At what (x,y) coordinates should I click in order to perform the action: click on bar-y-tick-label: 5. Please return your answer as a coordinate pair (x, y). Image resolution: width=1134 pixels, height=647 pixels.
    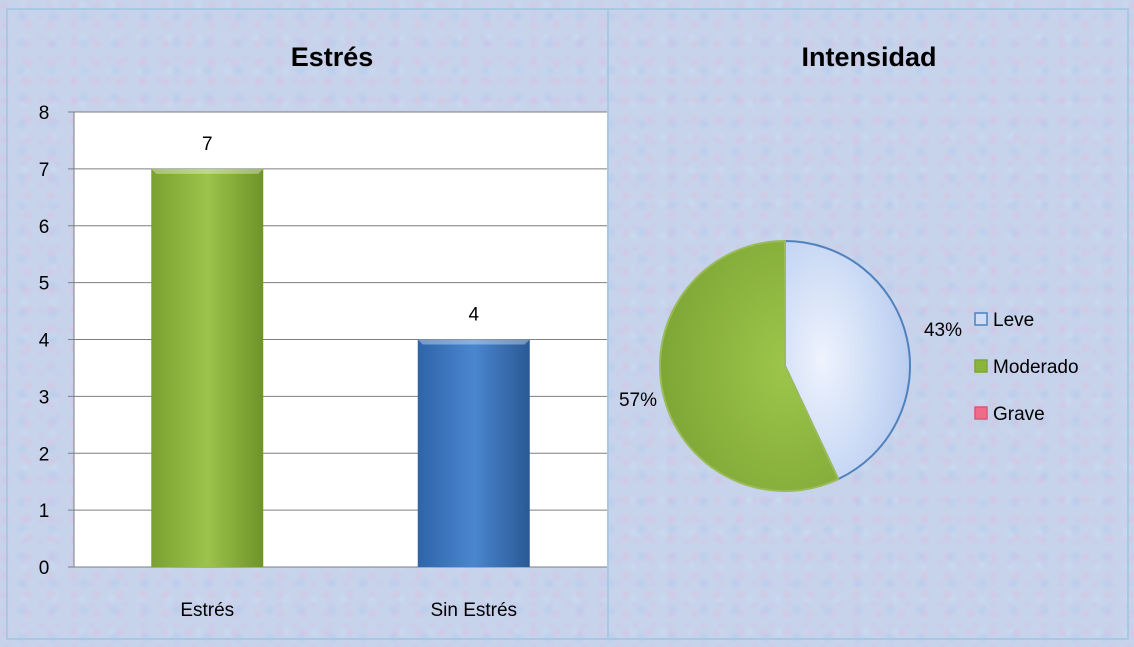
    Looking at the image, I should click on (44, 284).